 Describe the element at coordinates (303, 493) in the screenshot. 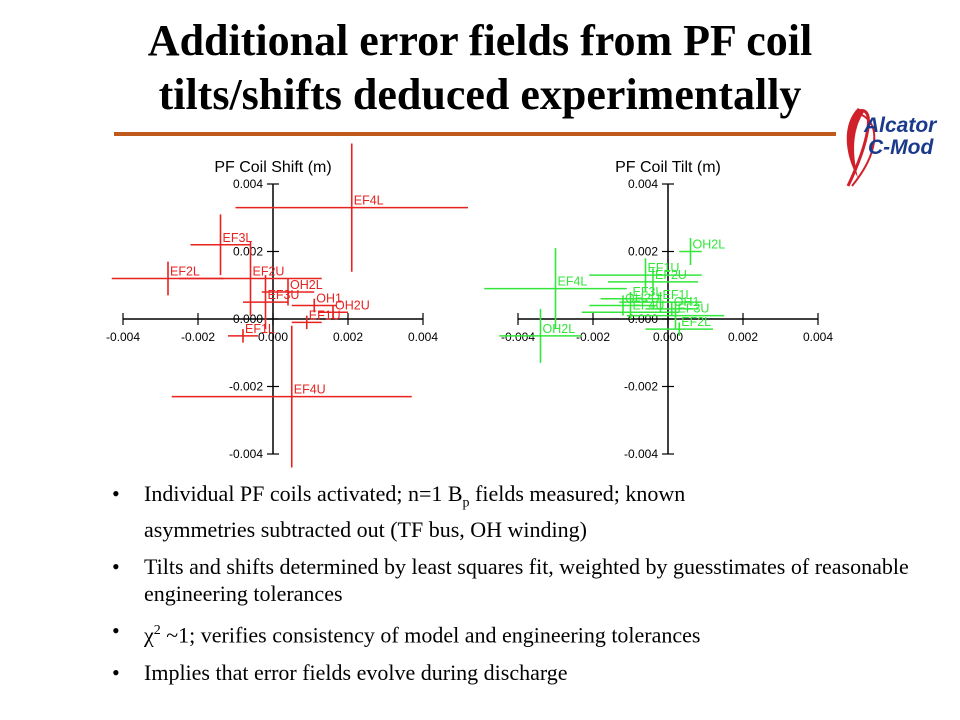

I see `bullet-1-text-a: Individual PF coils activated; n=1 B` at that location.